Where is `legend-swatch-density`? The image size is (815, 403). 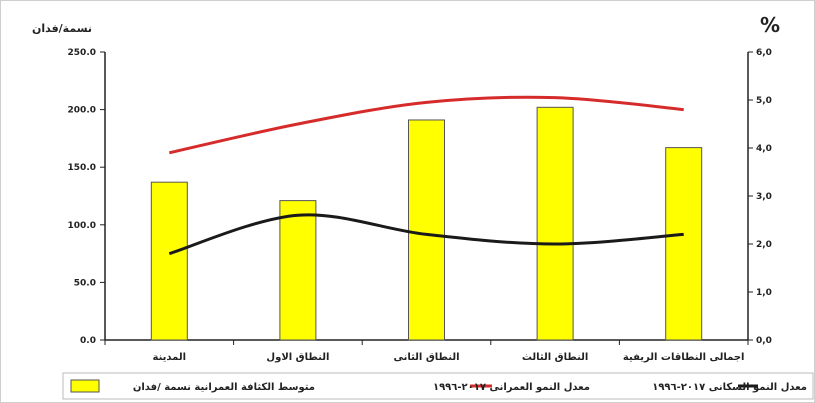 legend-swatch-density is located at coordinates (85, 386).